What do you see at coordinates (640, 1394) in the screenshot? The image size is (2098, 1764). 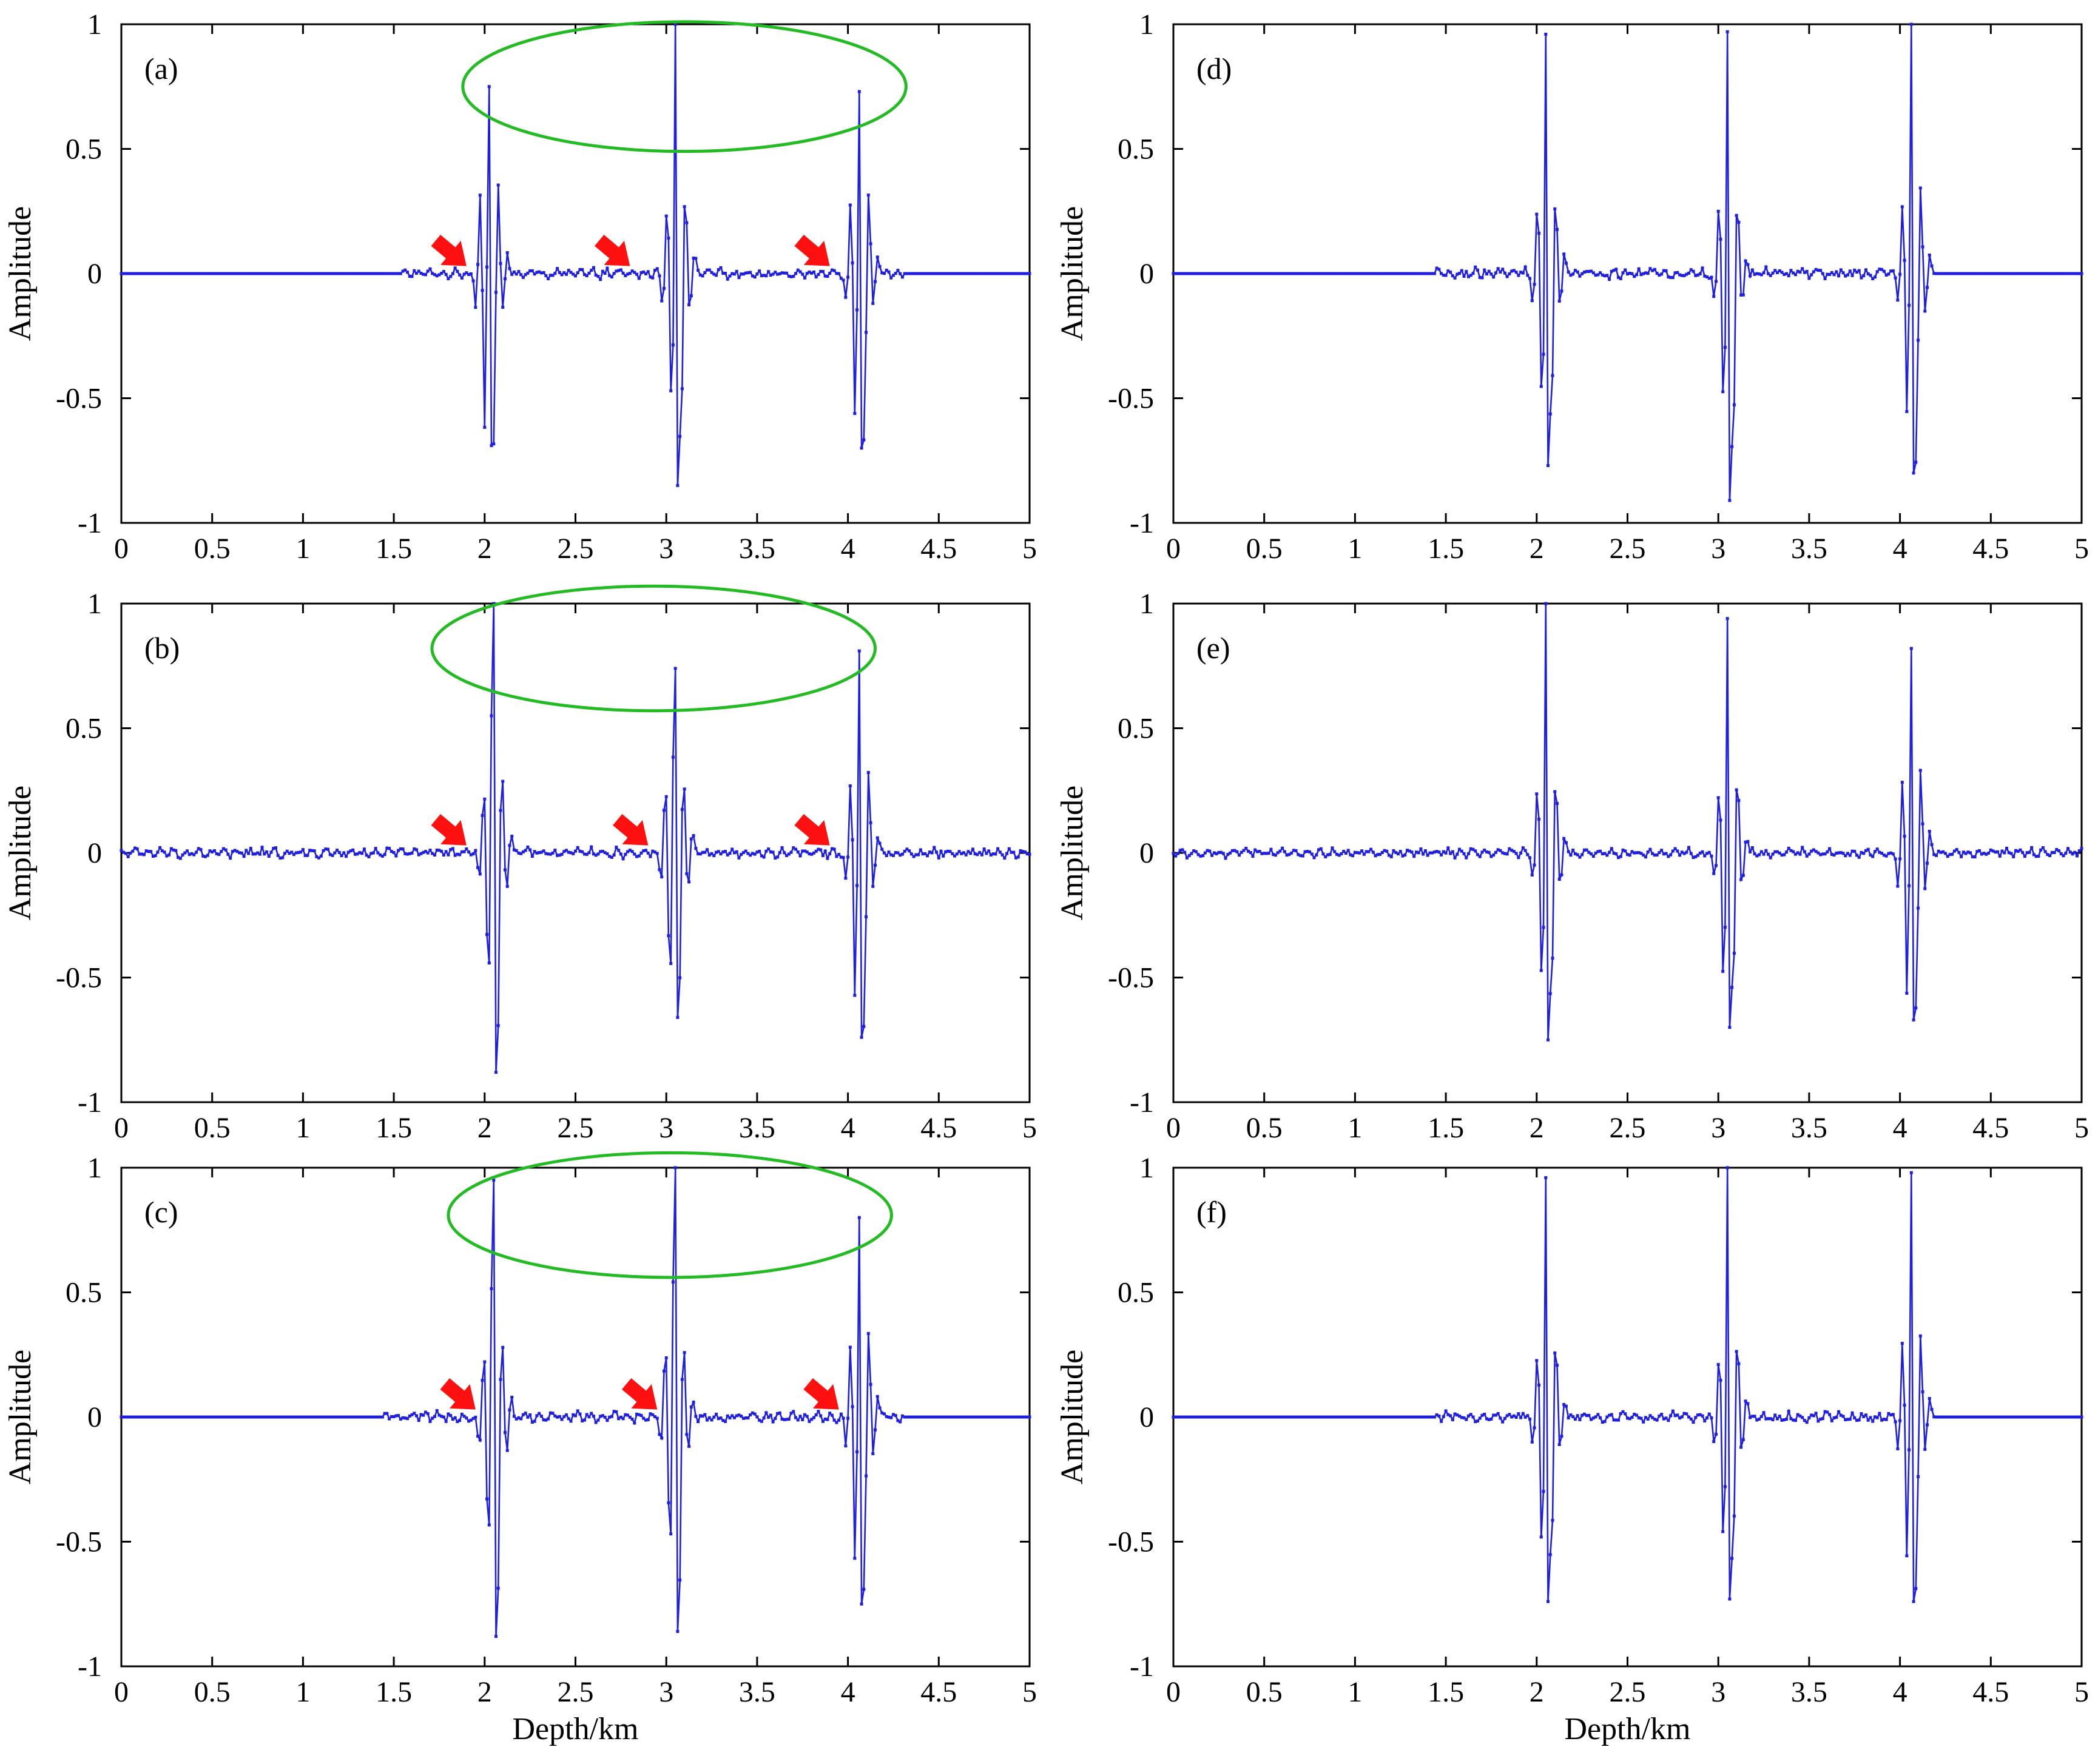 I see `red-arrow` at bounding box center [640, 1394].